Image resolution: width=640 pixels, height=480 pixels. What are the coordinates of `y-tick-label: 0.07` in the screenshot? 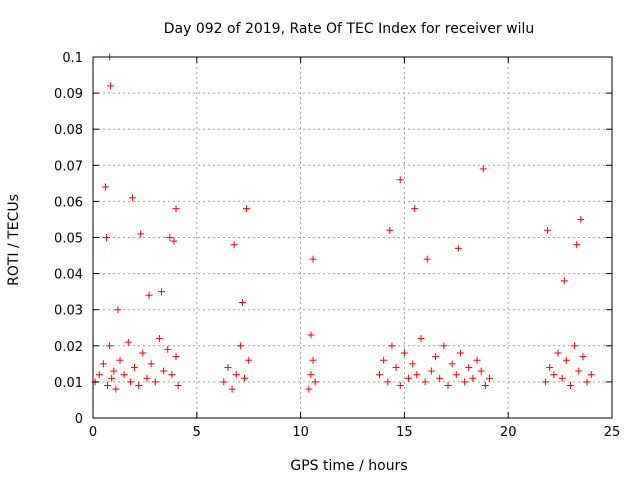 It's located at (68, 166).